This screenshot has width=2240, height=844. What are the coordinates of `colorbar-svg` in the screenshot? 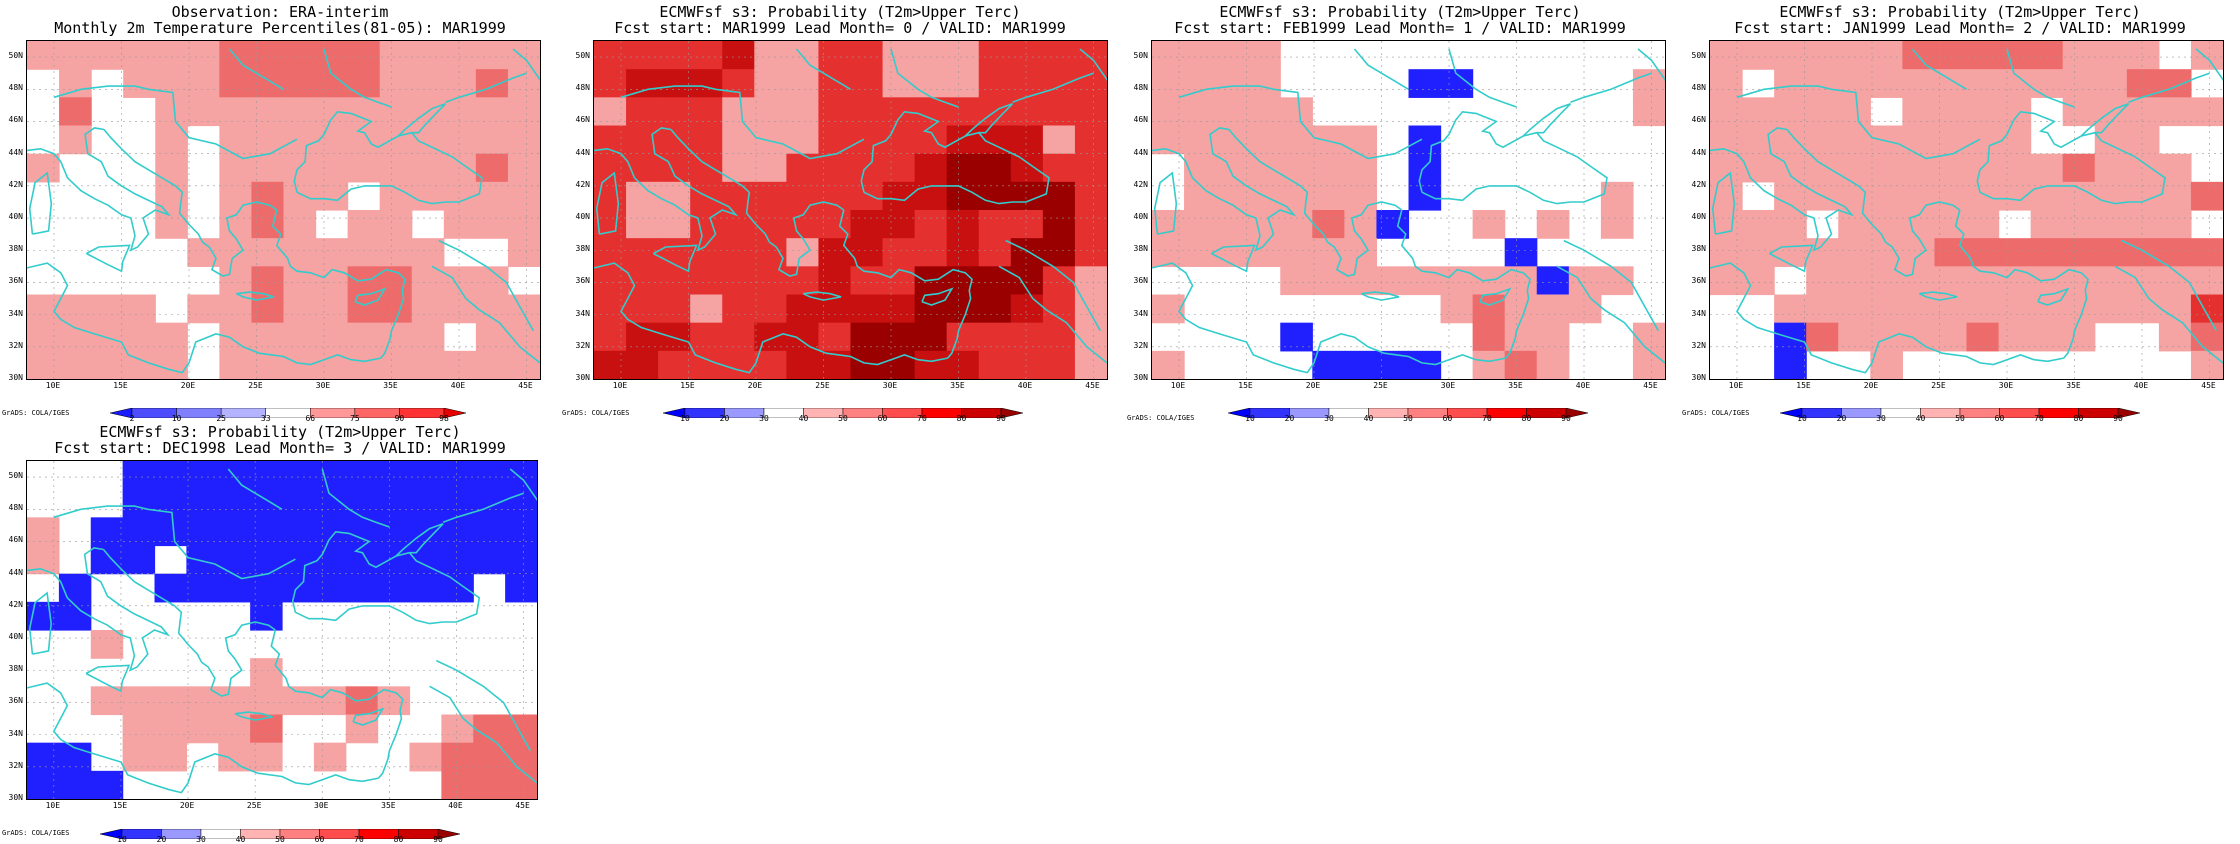 It's located at (280, 834).